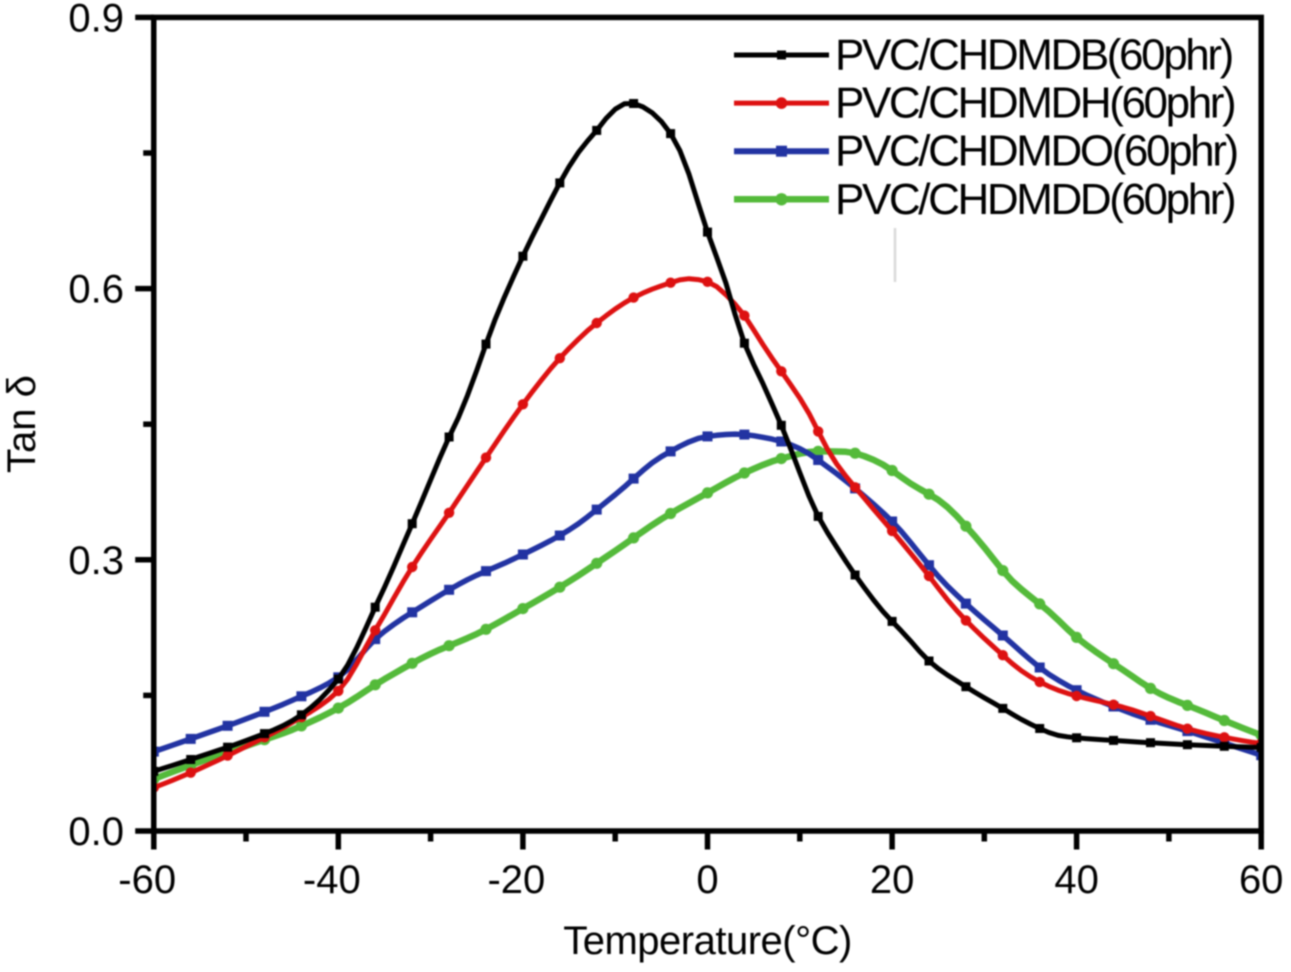  What do you see at coordinates (147, 880) in the screenshot?
I see `svg-text: -60` at bounding box center [147, 880].